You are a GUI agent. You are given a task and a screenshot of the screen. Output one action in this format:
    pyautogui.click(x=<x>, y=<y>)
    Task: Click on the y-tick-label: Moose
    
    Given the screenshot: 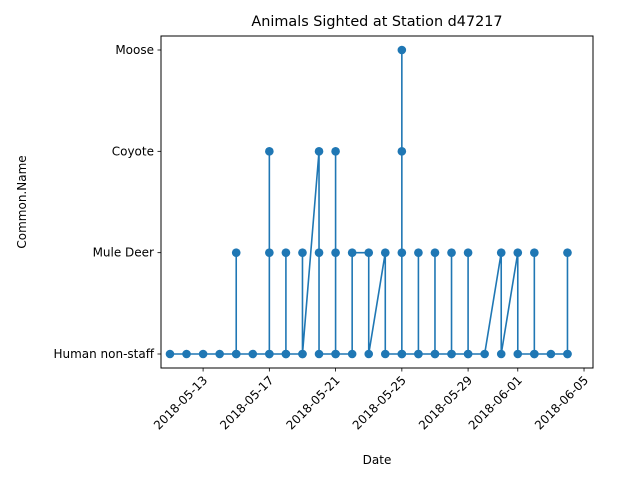 What is the action you would take?
    pyautogui.click(x=134, y=50)
    